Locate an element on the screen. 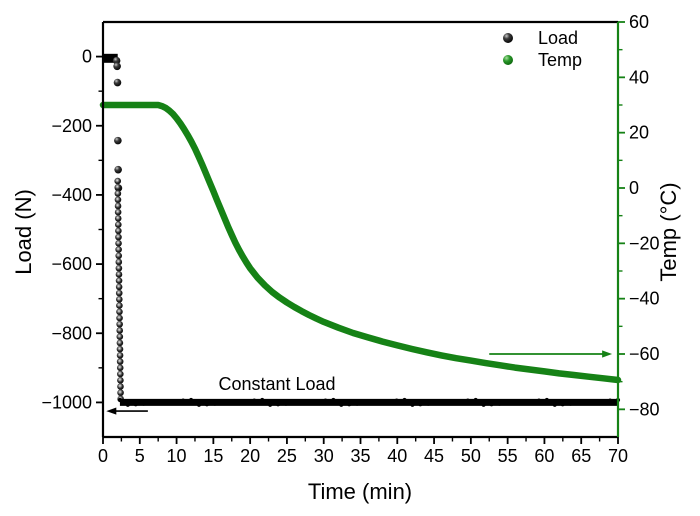 The image size is (700, 516). x-tick-label: 65 is located at coordinates (581, 456).